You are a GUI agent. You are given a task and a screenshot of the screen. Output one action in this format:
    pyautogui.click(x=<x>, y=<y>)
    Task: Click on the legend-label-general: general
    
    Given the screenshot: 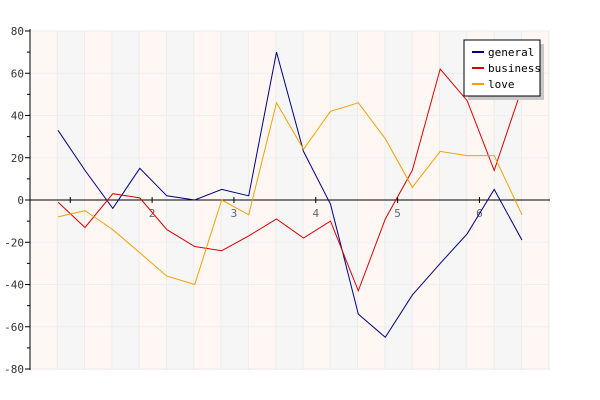 What is the action you would take?
    pyautogui.click(x=511, y=52)
    